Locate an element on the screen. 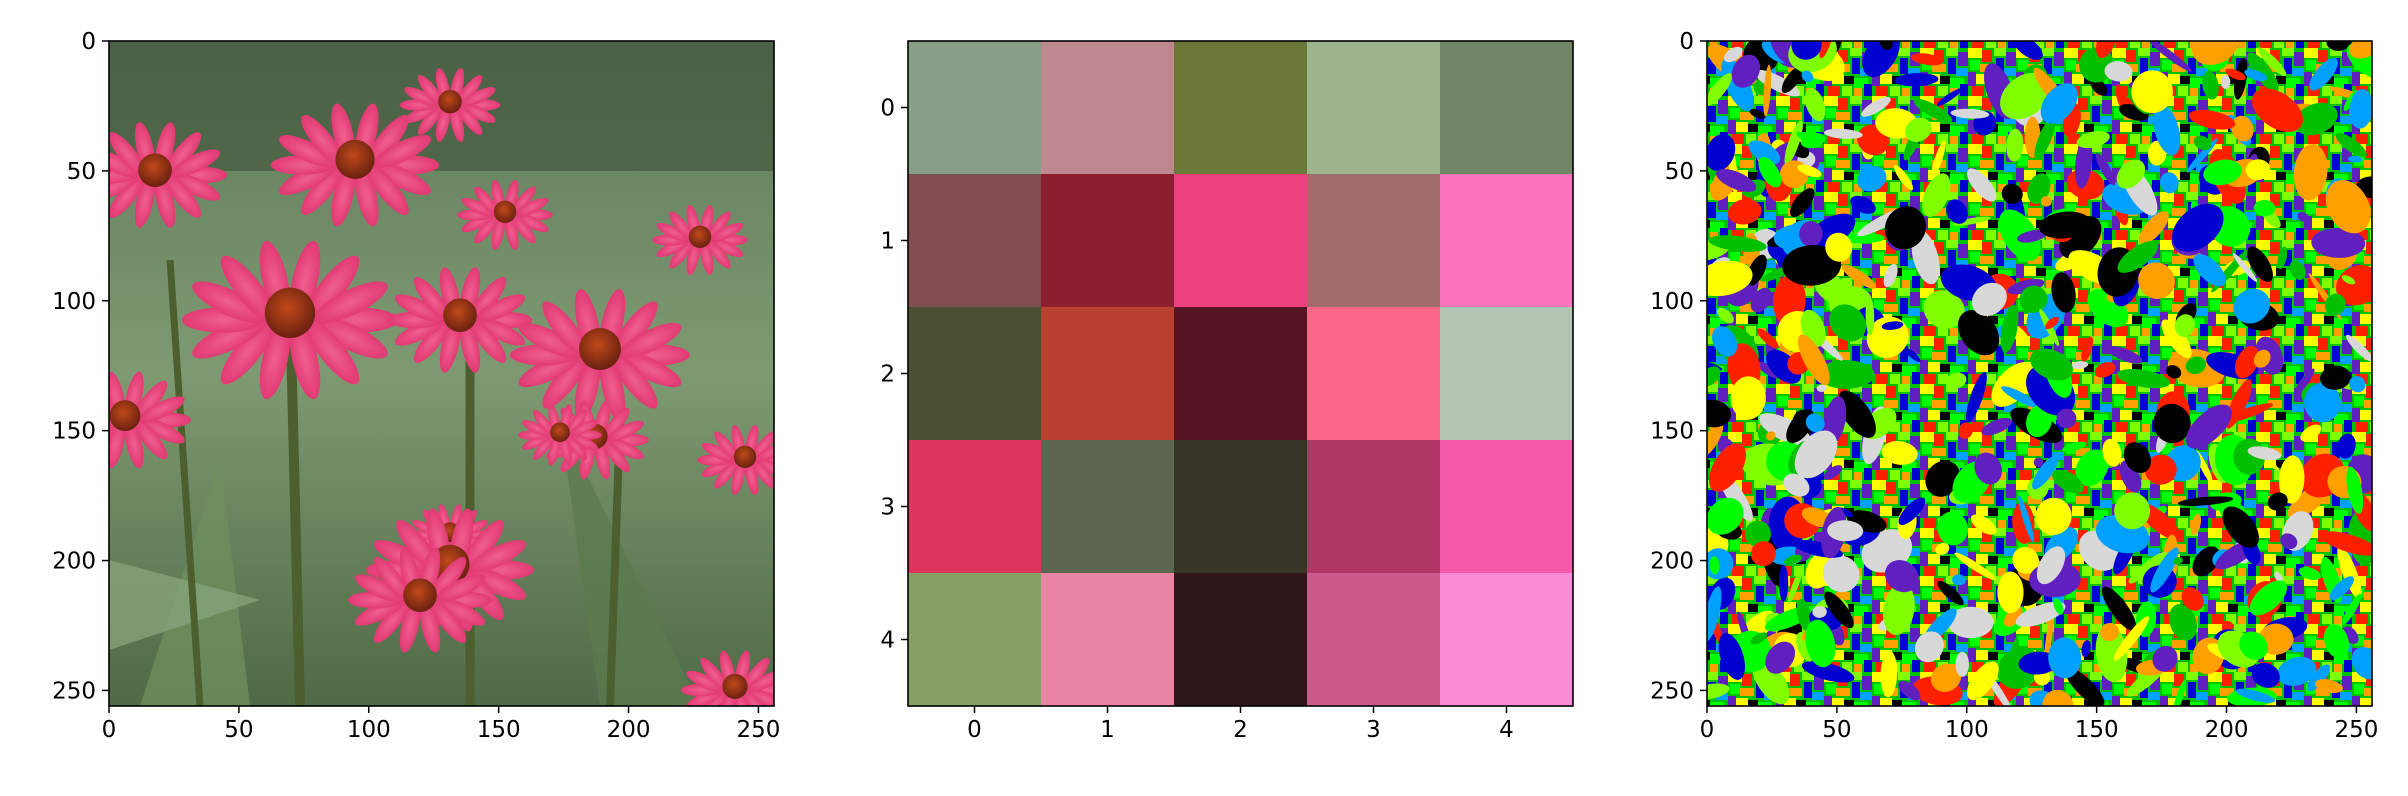 The width and height of the screenshot is (2408, 796). segmentation-xtick-label: 200 is located at coordinates (2227, 730).